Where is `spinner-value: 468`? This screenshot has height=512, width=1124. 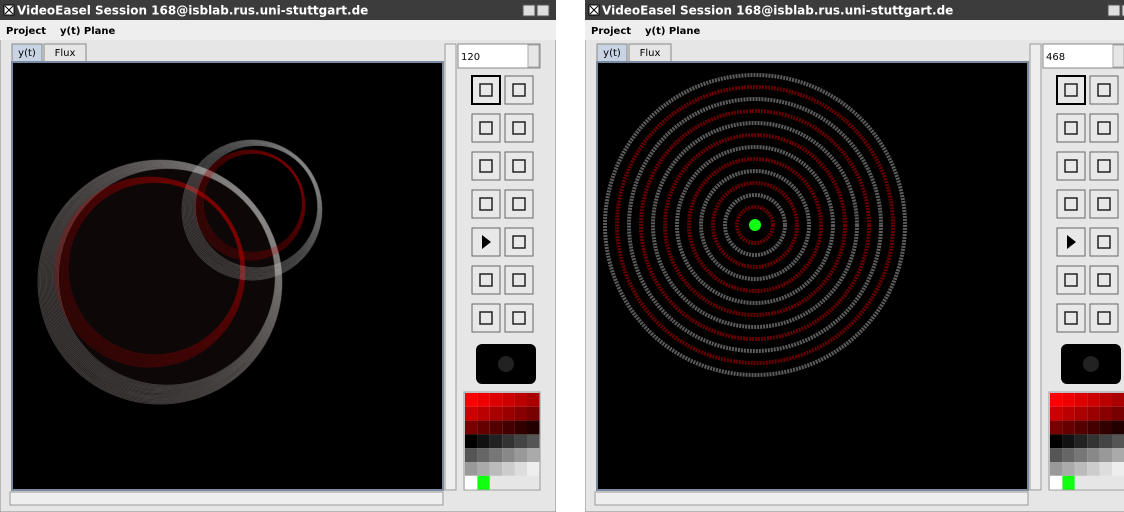 spinner-value: 468 is located at coordinates (1055, 57).